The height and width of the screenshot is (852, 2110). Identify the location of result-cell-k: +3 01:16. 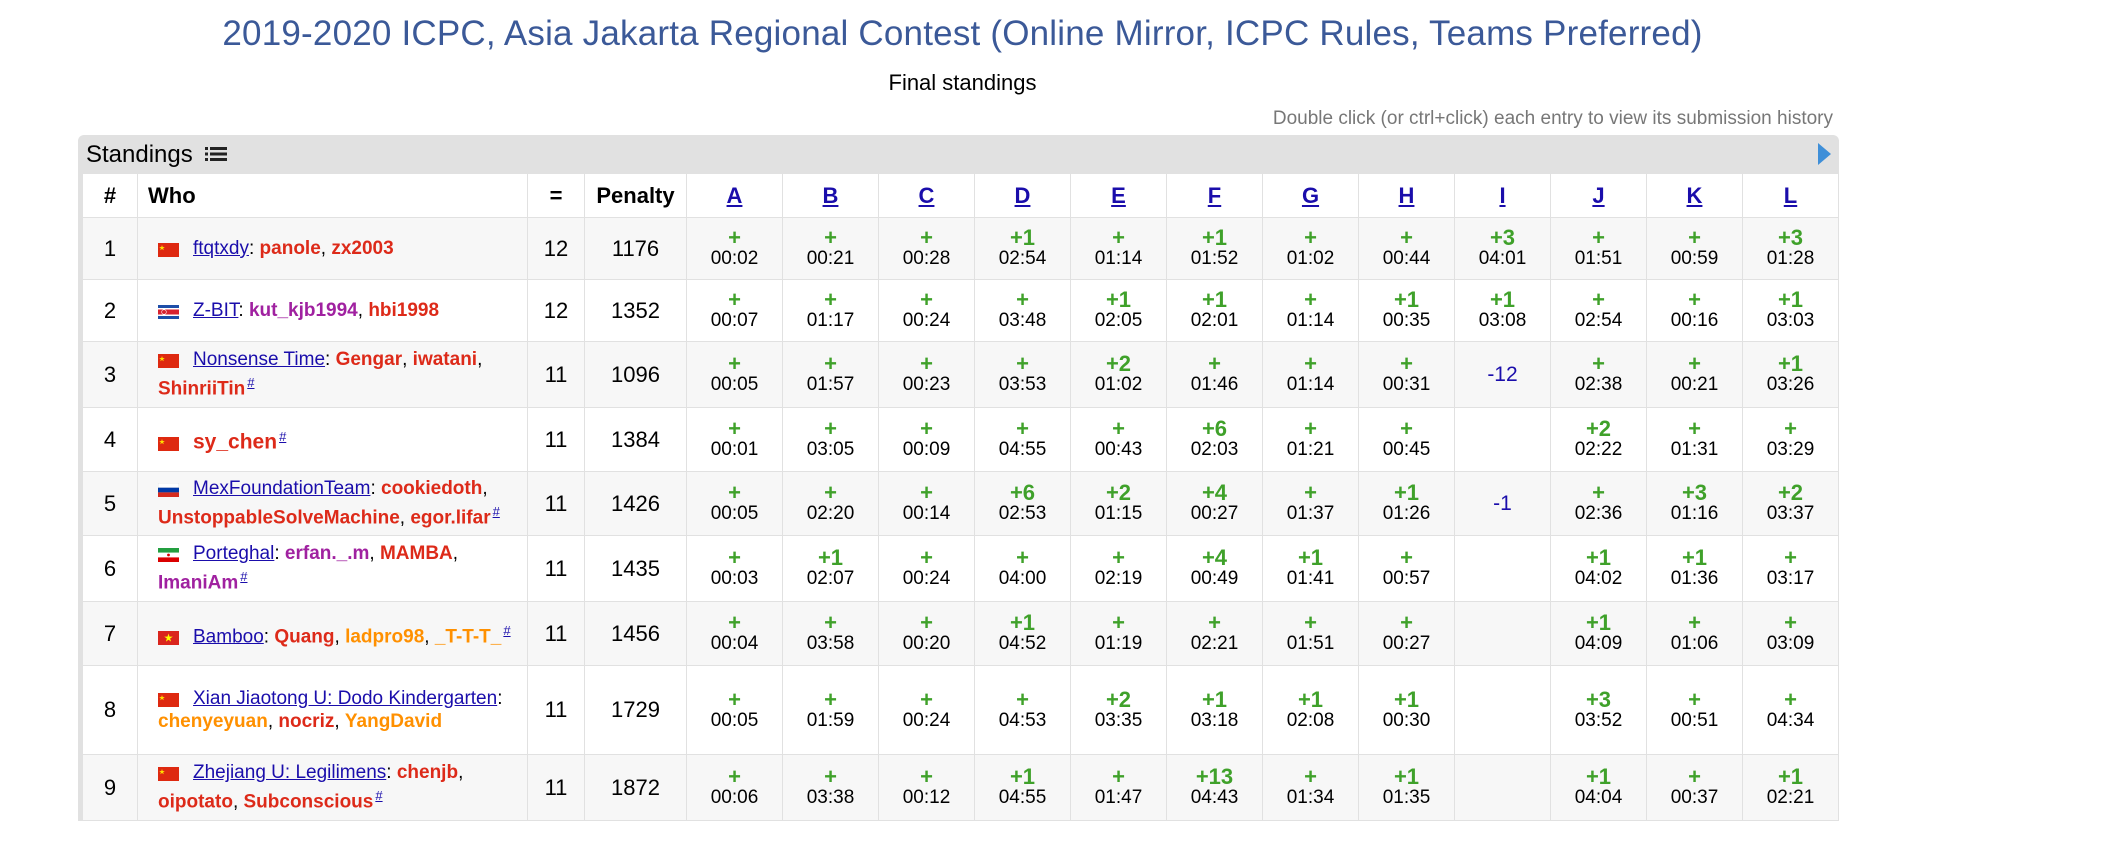
(1694, 503).